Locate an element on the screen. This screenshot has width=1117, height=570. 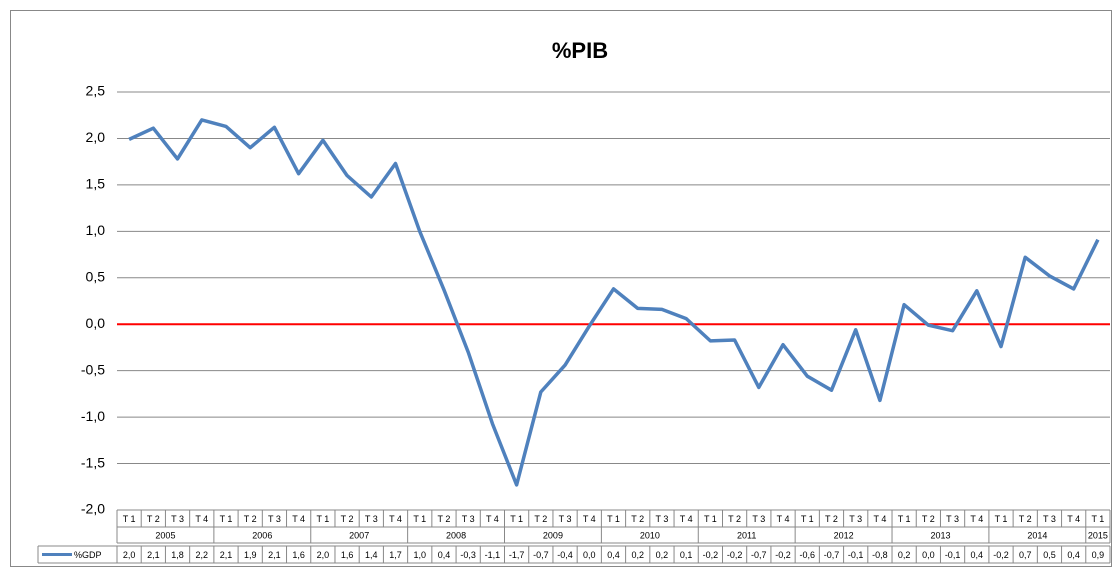
x-group-label: 2007 is located at coordinates (359, 535).